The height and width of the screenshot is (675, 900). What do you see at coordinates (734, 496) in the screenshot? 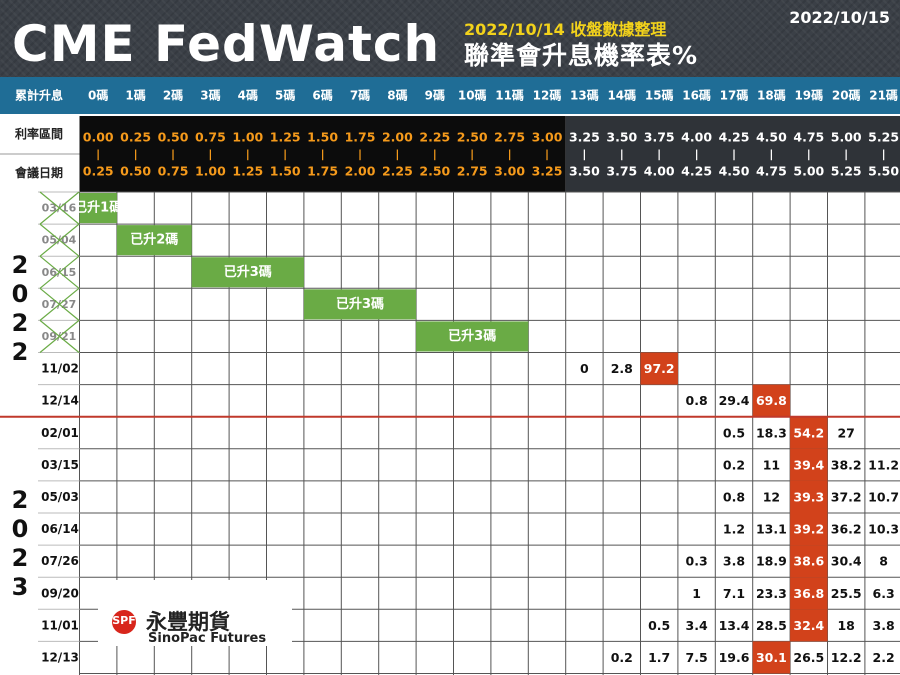
I see `probability-value: 0.8` at bounding box center [734, 496].